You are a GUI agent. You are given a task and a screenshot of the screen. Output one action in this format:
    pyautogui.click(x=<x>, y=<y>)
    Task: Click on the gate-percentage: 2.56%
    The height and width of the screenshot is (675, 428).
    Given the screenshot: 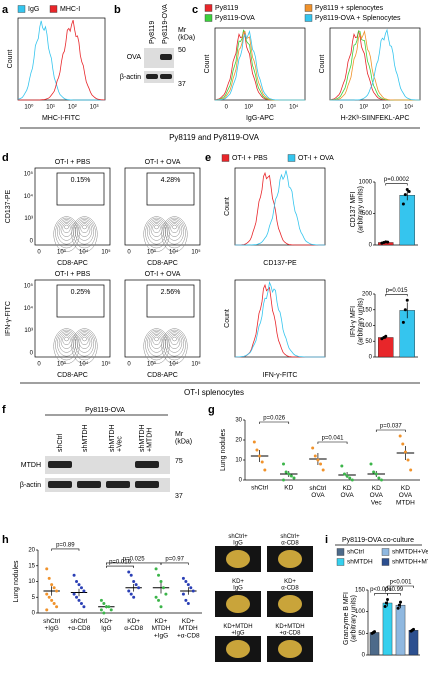 What is the action you would take?
    pyautogui.click(x=171, y=292)
    